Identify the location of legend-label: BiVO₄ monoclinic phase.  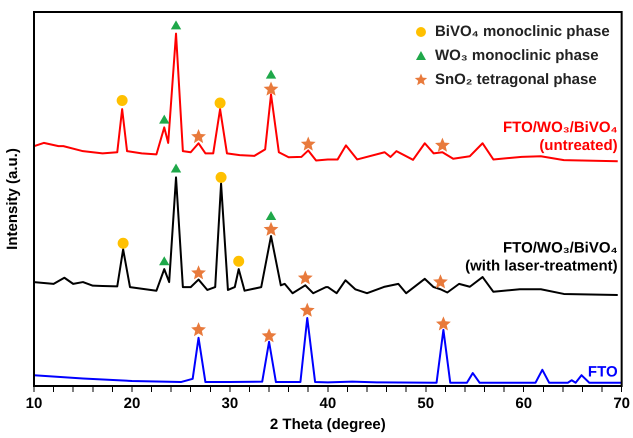
(522, 31).